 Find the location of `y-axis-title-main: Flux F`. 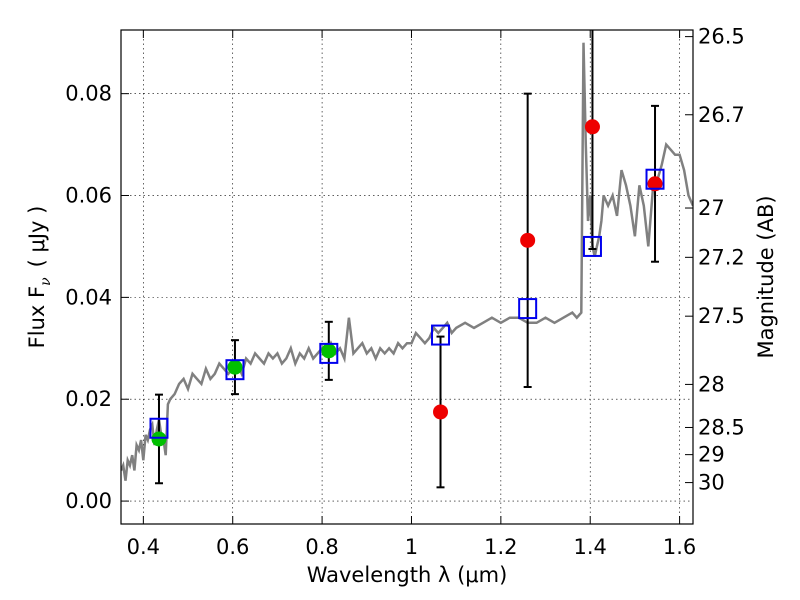

y-axis-title-main: Flux F is located at coordinates (37, 317).